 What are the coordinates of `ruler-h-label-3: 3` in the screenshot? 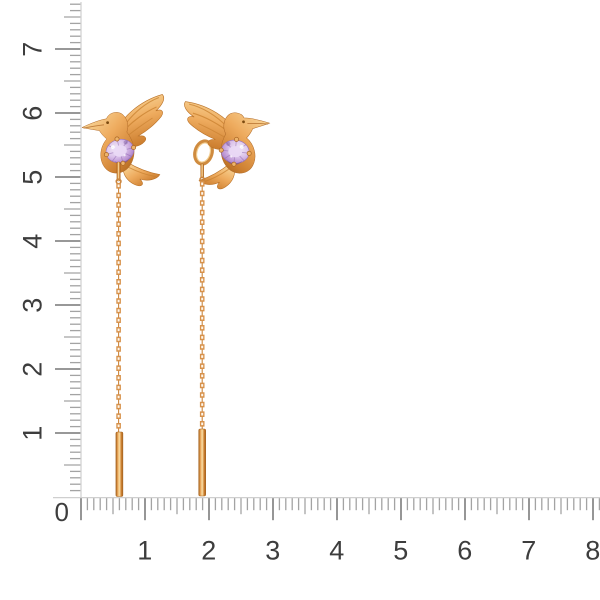 It's located at (273, 550).